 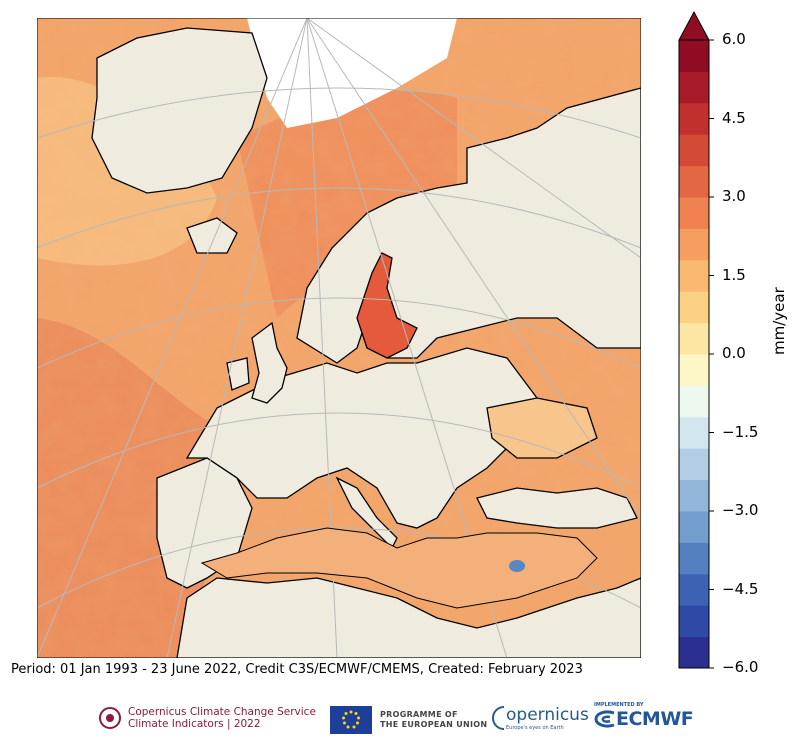 What do you see at coordinates (655, 719) in the screenshot?
I see `ecmwf-wordmark: ECMWF` at bounding box center [655, 719].